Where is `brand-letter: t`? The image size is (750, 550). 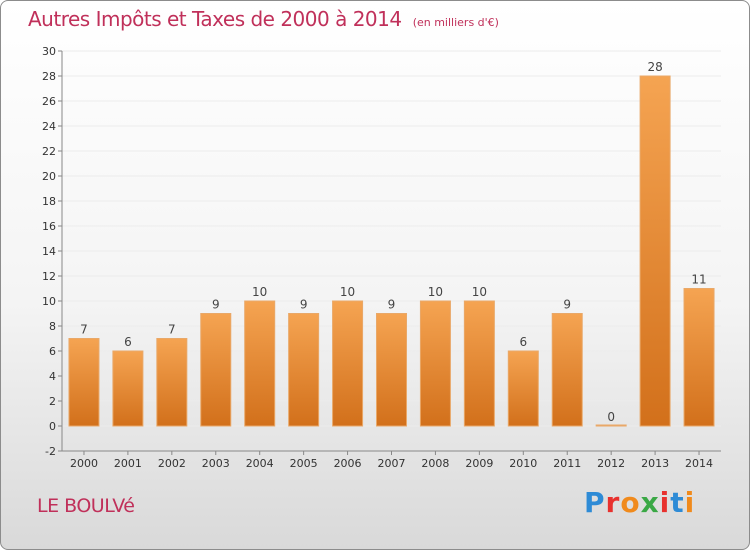
brand-letter: t is located at coordinates (677, 502).